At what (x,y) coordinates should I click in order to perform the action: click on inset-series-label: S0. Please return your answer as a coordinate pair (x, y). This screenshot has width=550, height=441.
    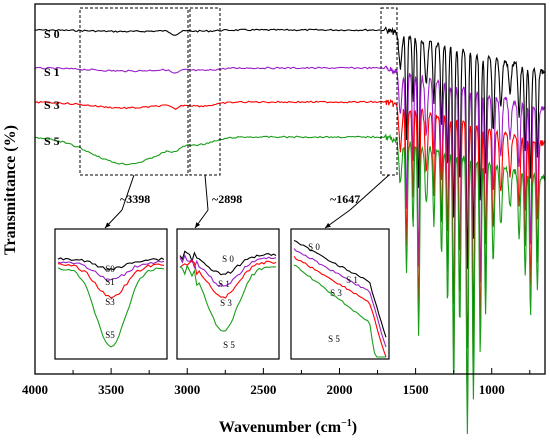
    Looking at the image, I should click on (110, 269).